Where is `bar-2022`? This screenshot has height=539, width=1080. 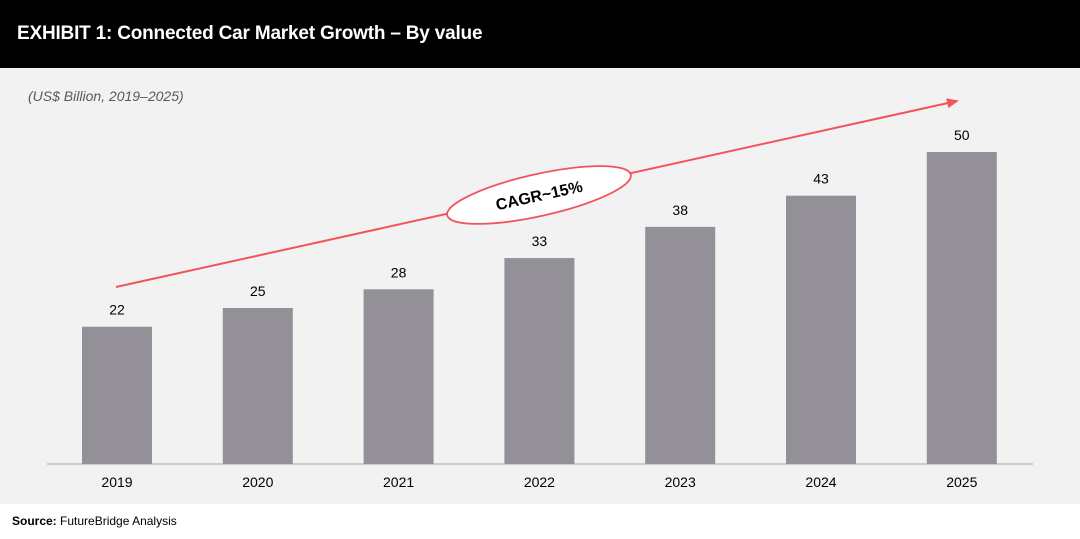 bar-2022 is located at coordinates (539, 361).